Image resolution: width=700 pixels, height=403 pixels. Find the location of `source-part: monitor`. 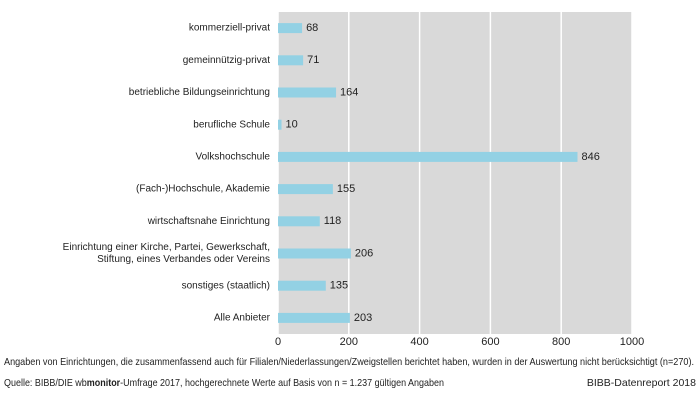

source-part: monitor is located at coordinates (103, 383).